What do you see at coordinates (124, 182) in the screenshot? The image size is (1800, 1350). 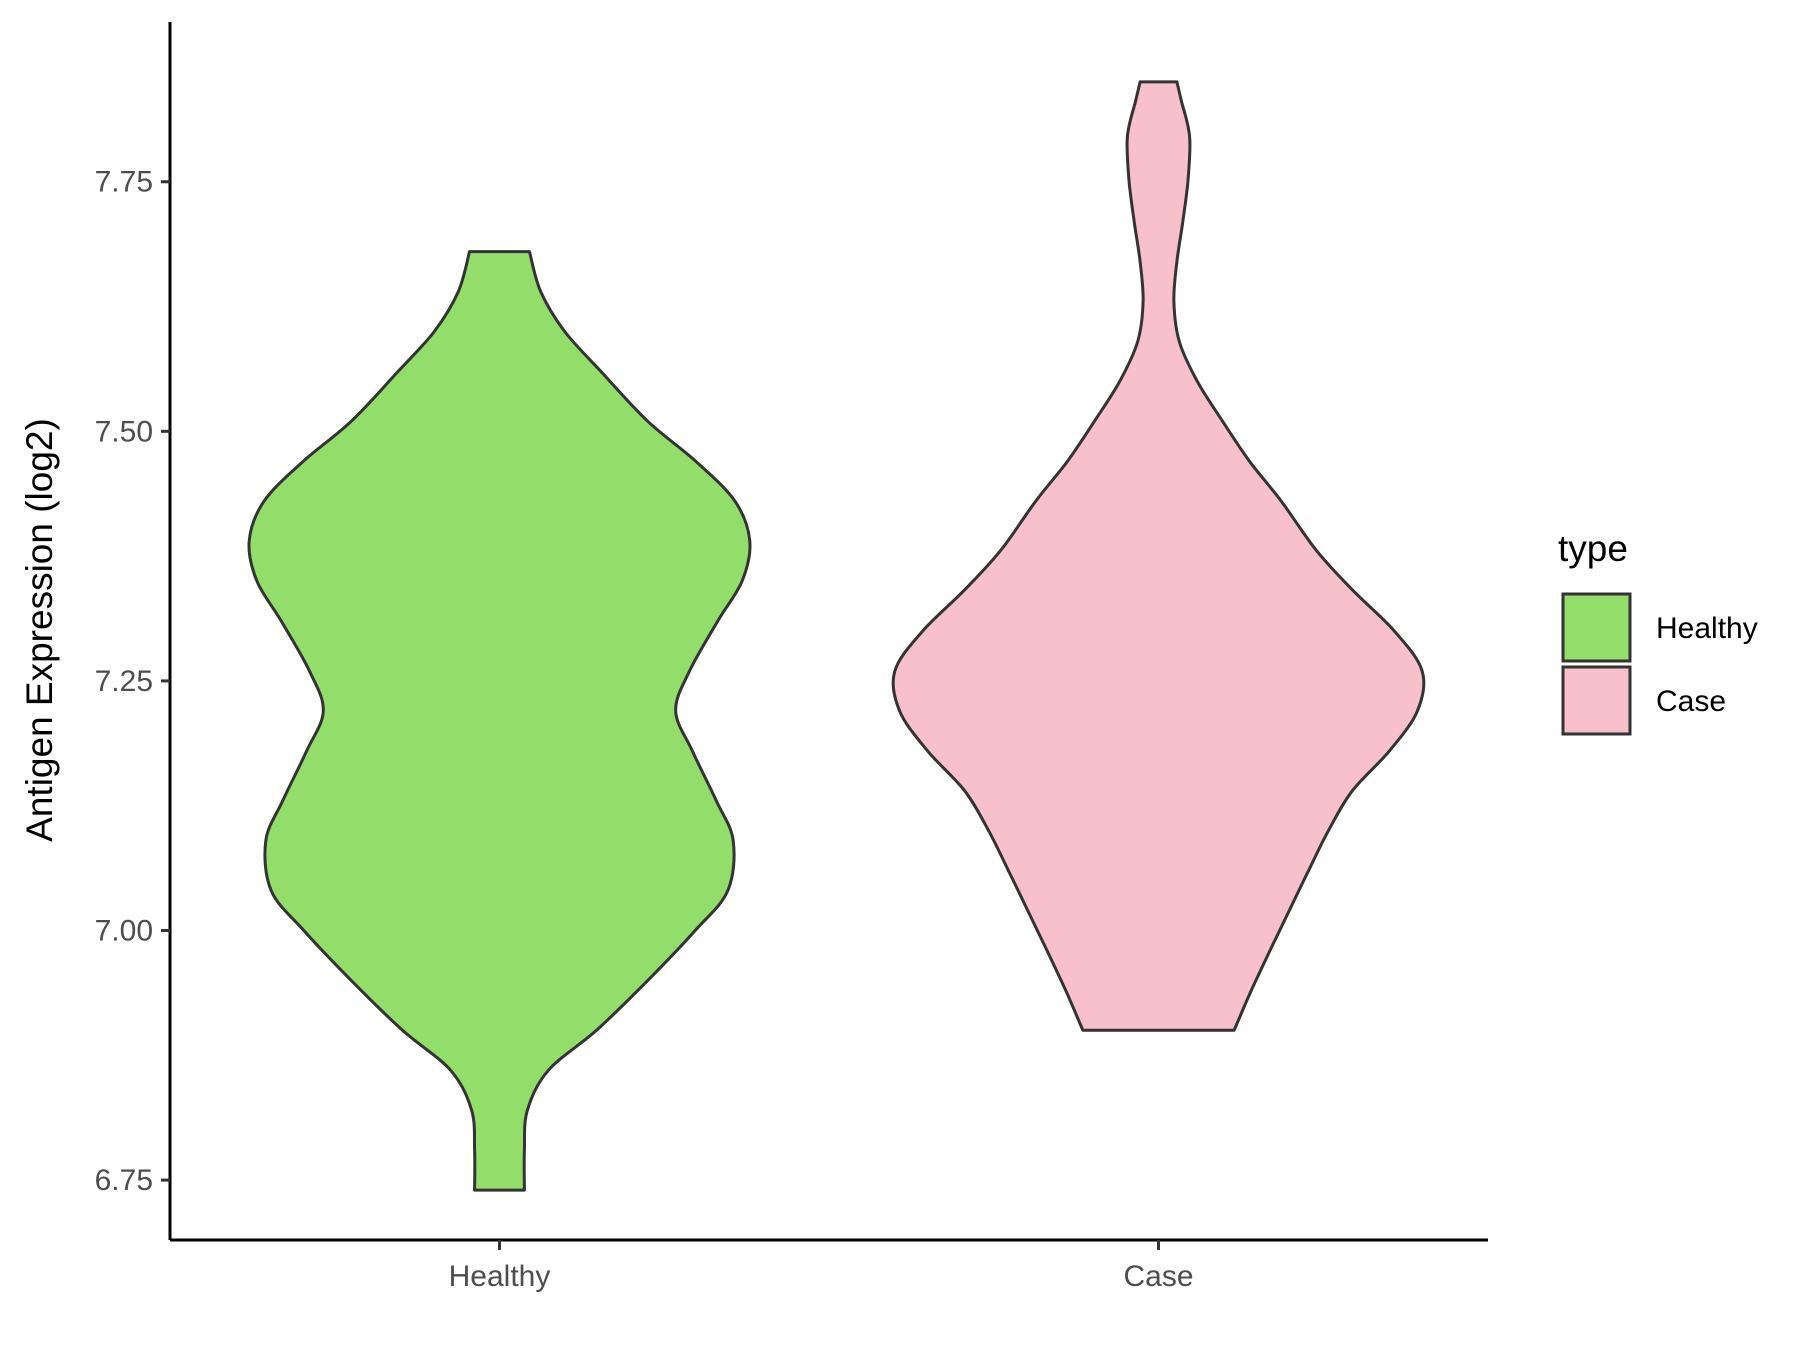 I see `y-tick-label: 7.75` at bounding box center [124, 182].